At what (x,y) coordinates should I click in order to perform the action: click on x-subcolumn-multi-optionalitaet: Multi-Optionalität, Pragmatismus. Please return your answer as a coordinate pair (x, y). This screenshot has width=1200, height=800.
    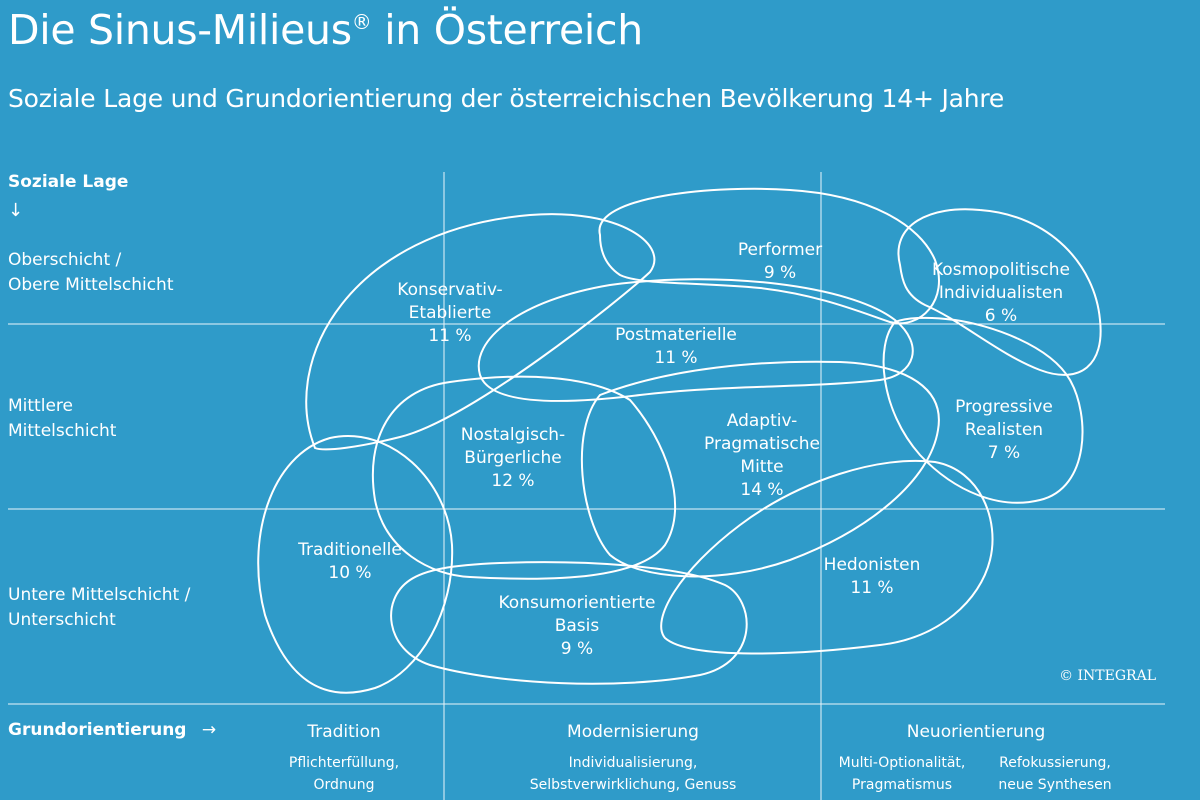
    Looking at the image, I should click on (902, 774).